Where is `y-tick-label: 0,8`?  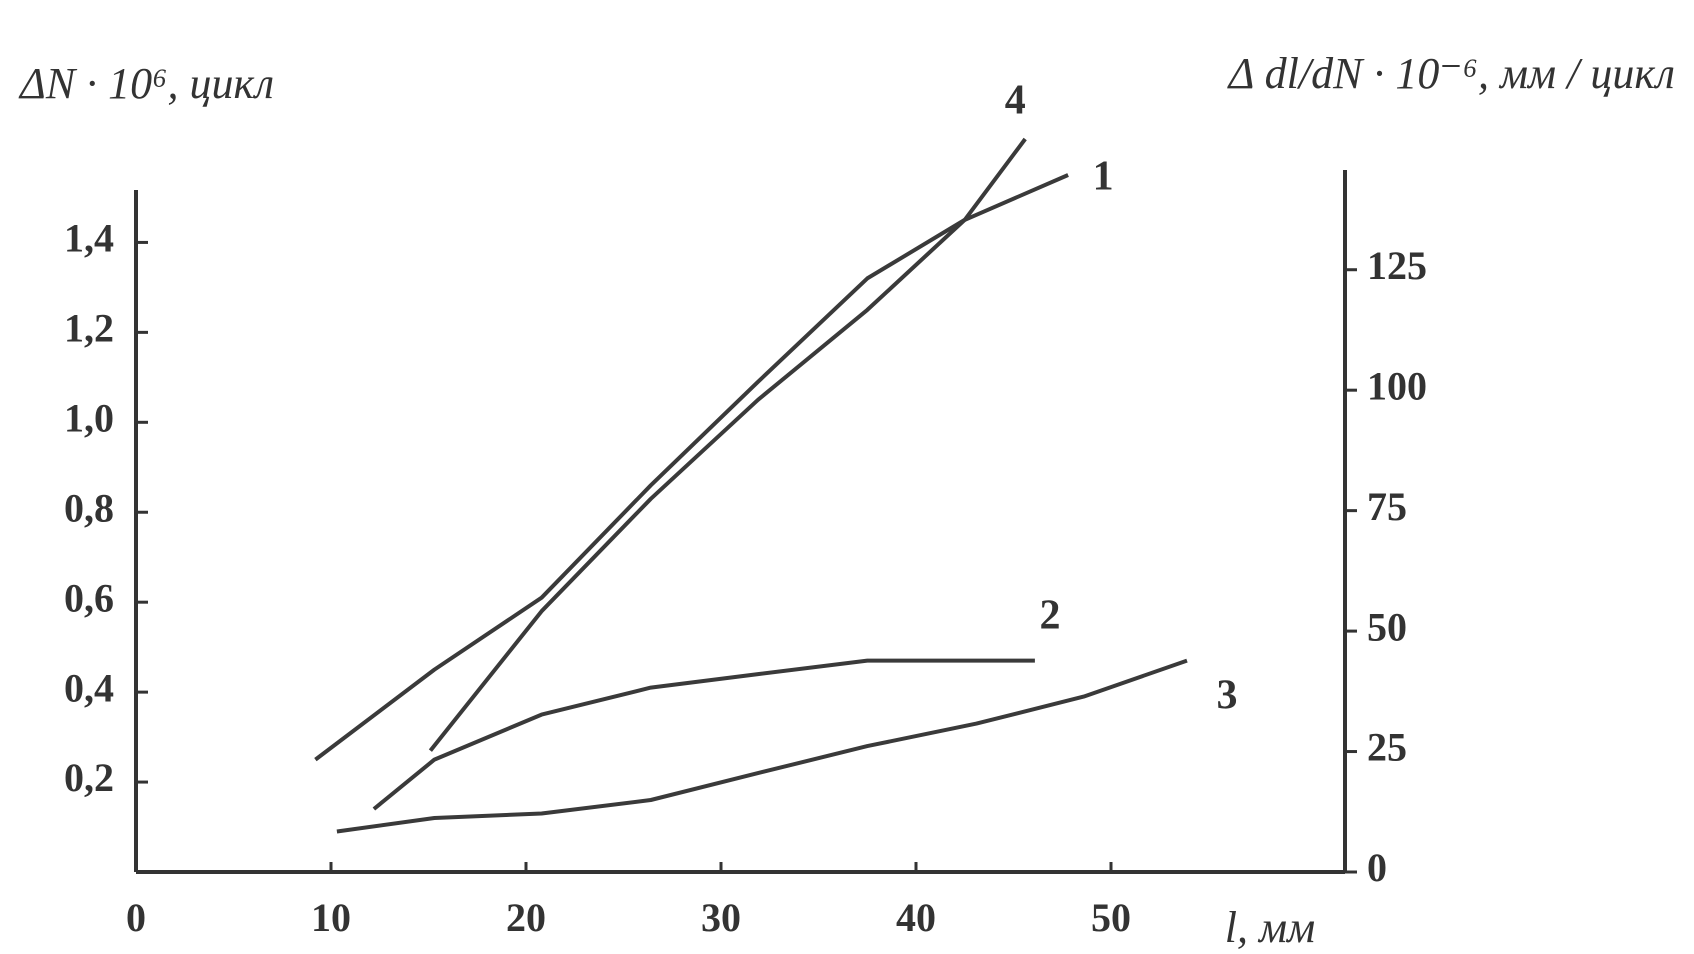 y-tick-label: 0,8 is located at coordinates (89, 507).